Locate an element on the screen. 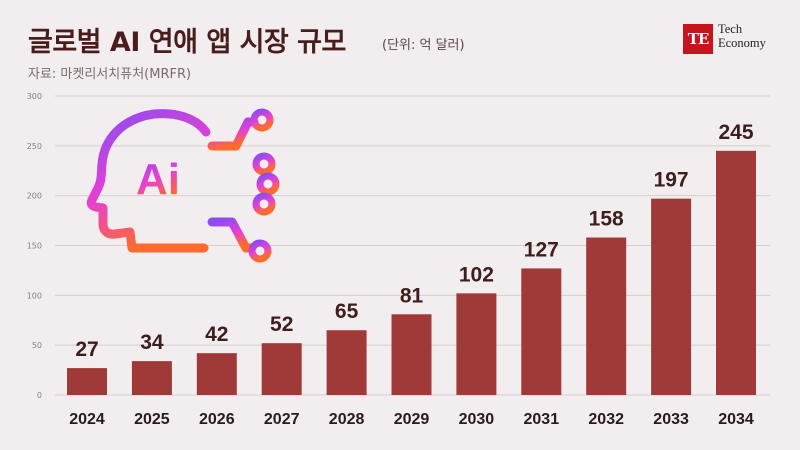 The height and width of the screenshot is (450, 800). y-tick-label: 150 is located at coordinates (34, 246).